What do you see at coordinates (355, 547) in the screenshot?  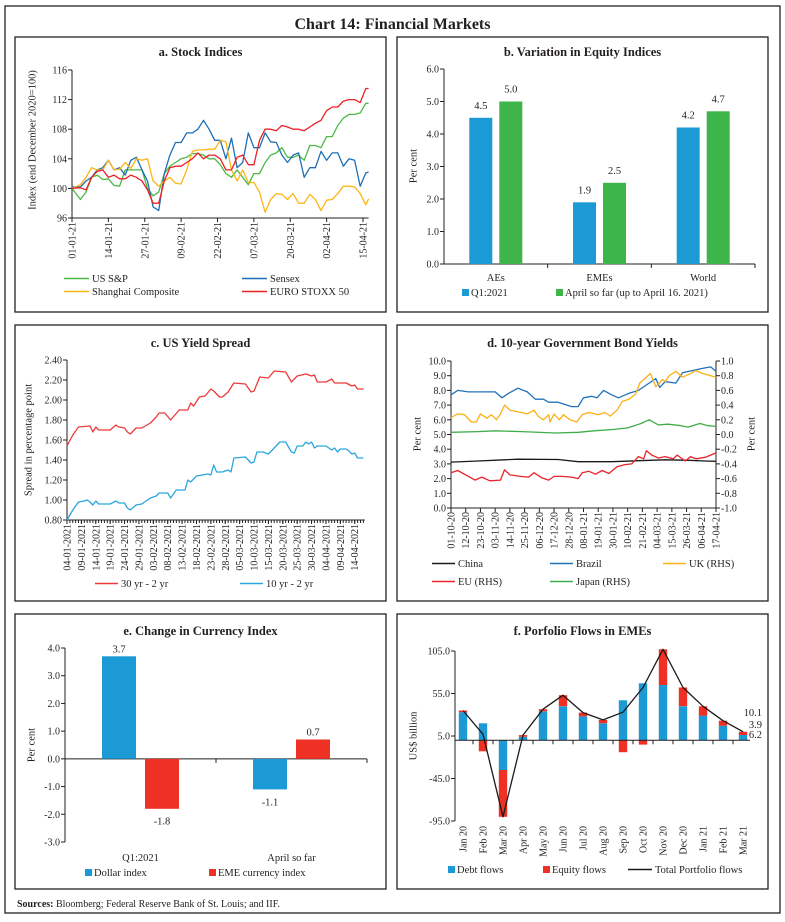 I see `x-tick-label: 14-04-2021` at bounding box center [355, 547].